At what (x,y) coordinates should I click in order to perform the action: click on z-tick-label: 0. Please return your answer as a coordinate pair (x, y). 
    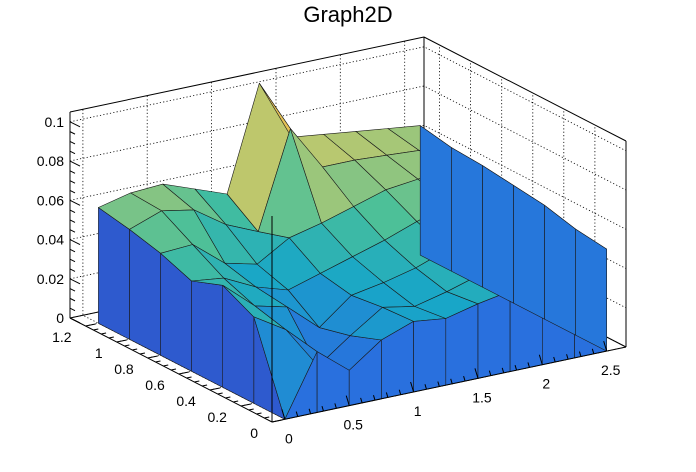
    Looking at the image, I should click on (60, 318).